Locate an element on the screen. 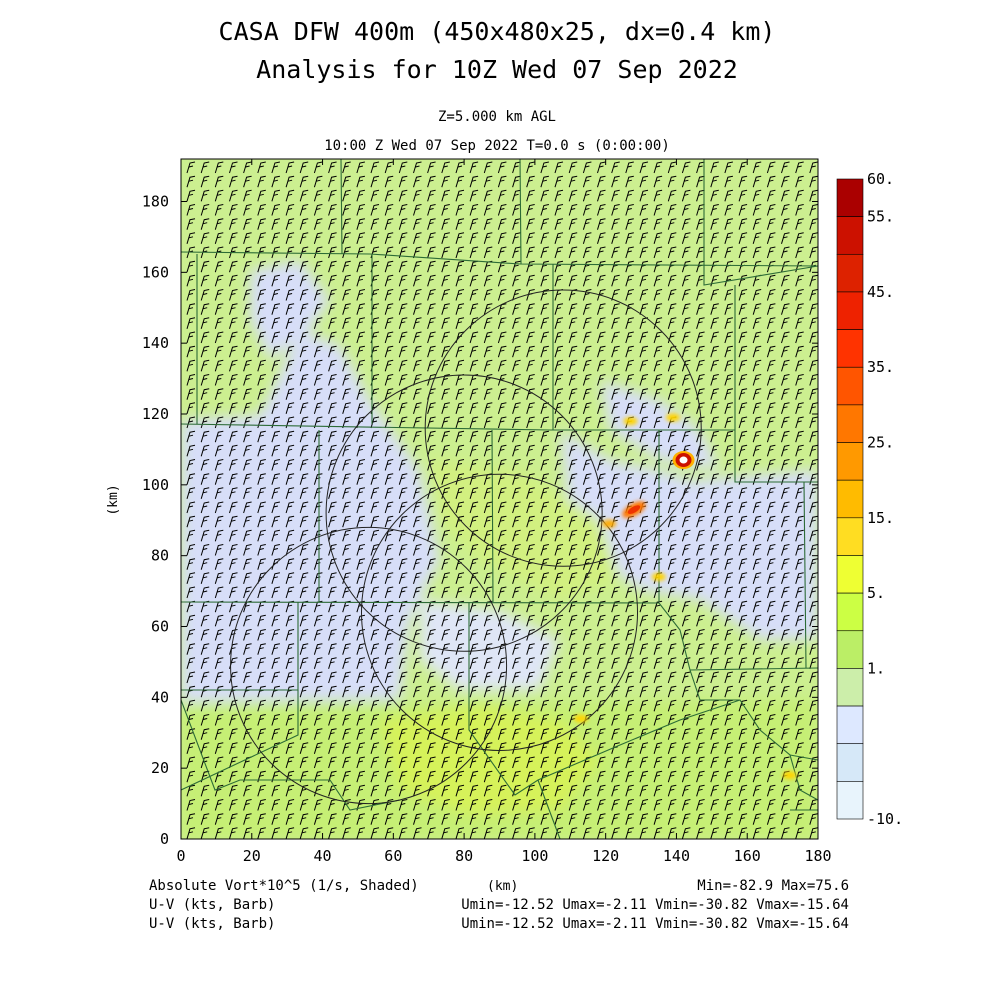 The height and width of the screenshot is (1000, 1000). colorbar: 60. 55. 45. 35. 25. 15. 5. 1. -10. is located at coordinates (869, 499).